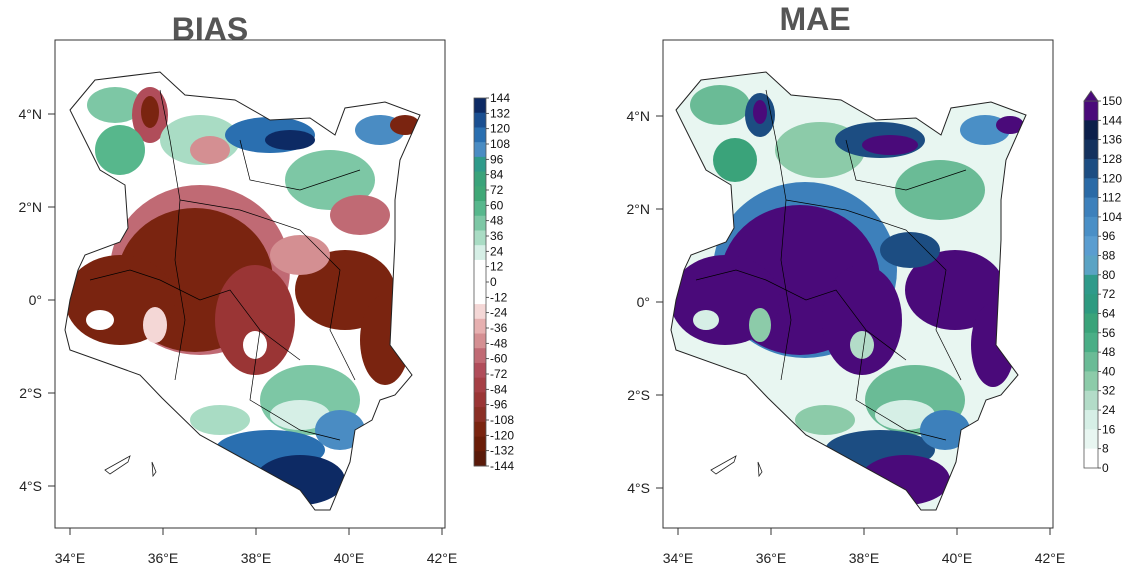  I want to click on bias-colorbar-label: 48, so click(497, 221).